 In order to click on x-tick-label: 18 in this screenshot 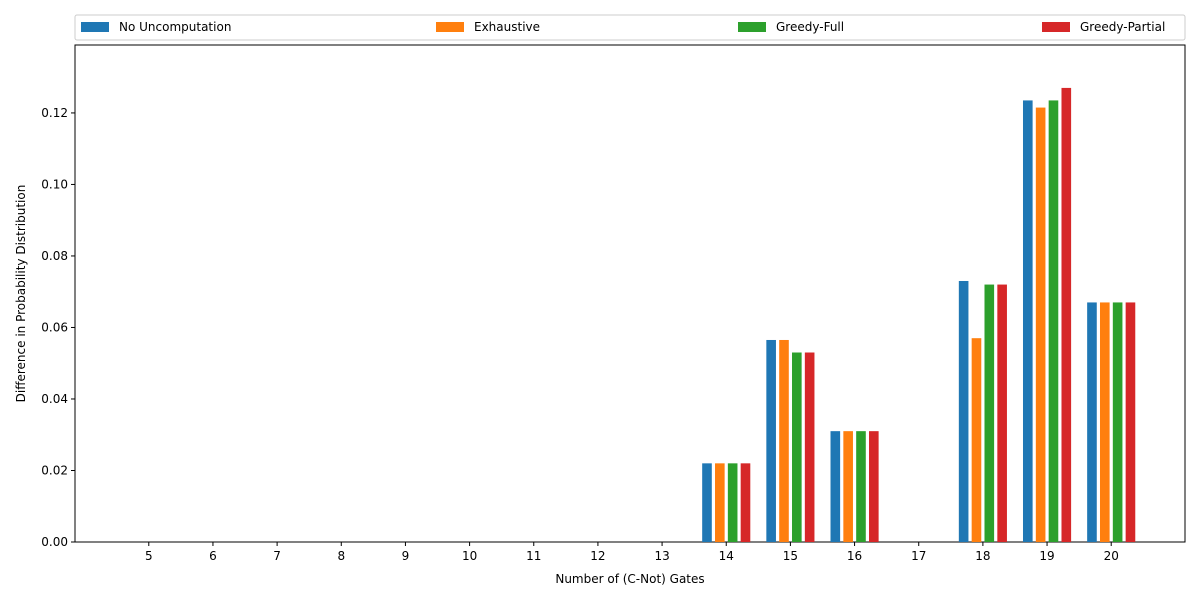, I will do `click(982, 556)`.